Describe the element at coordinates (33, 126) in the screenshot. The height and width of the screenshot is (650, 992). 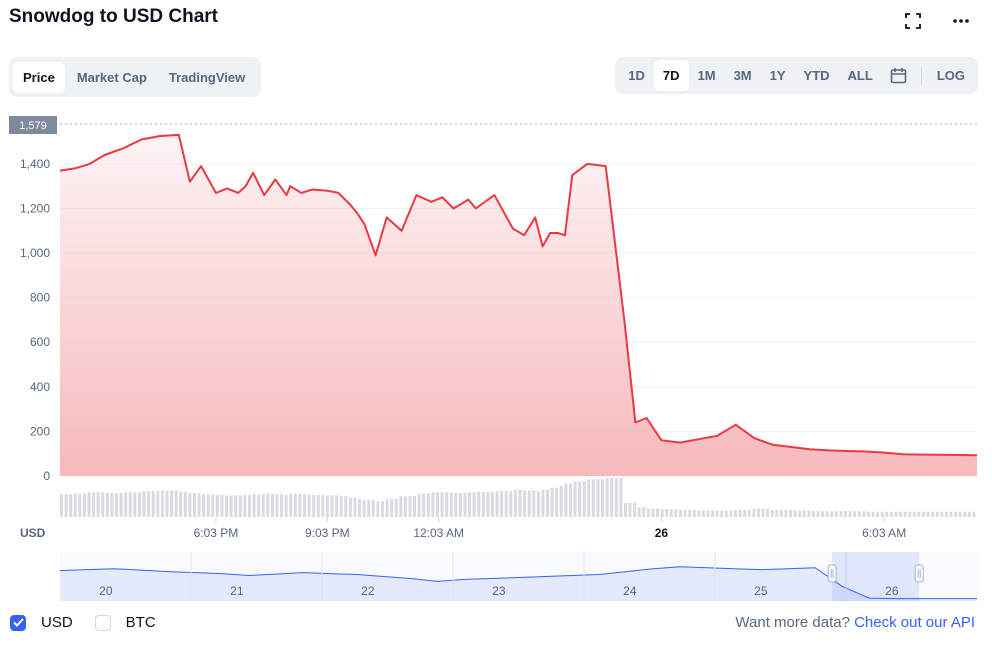
I see `current-value-label: 1,579` at that location.